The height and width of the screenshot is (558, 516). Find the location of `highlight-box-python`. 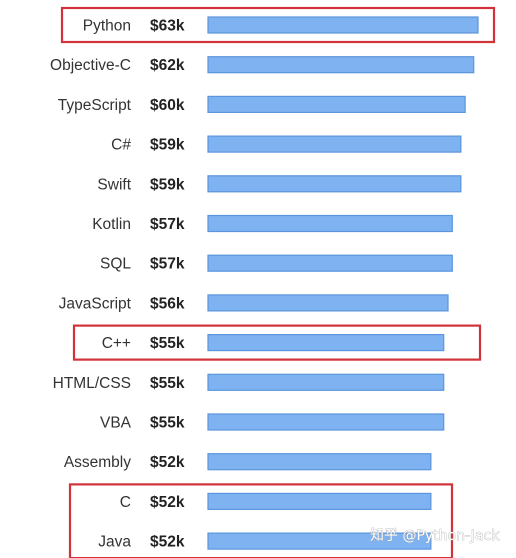

highlight-box-python is located at coordinates (278, 25).